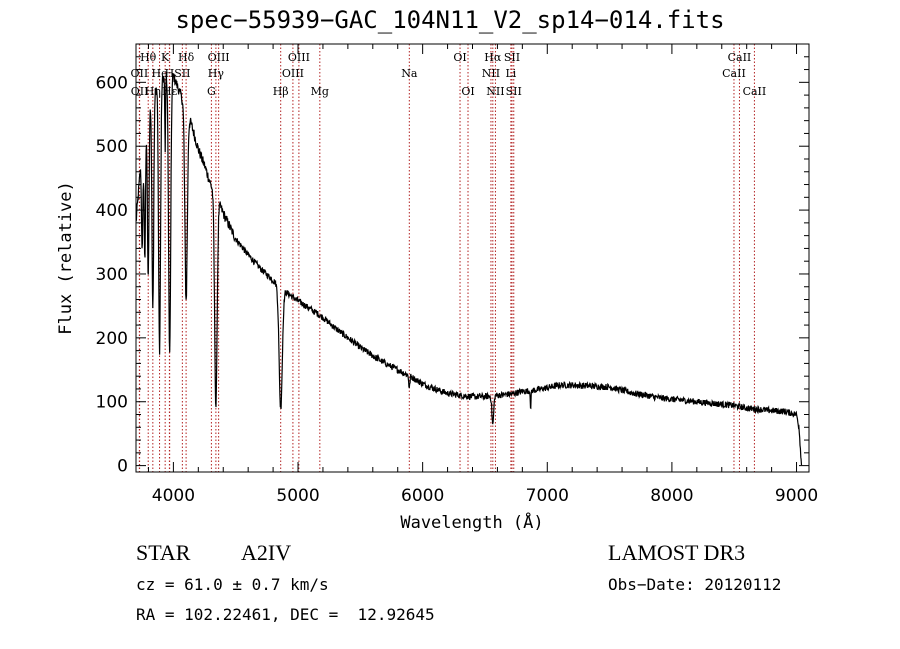 The width and height of the screenshot is (900, 649). I want to click on line-marker-label: K, so click(165, 57).